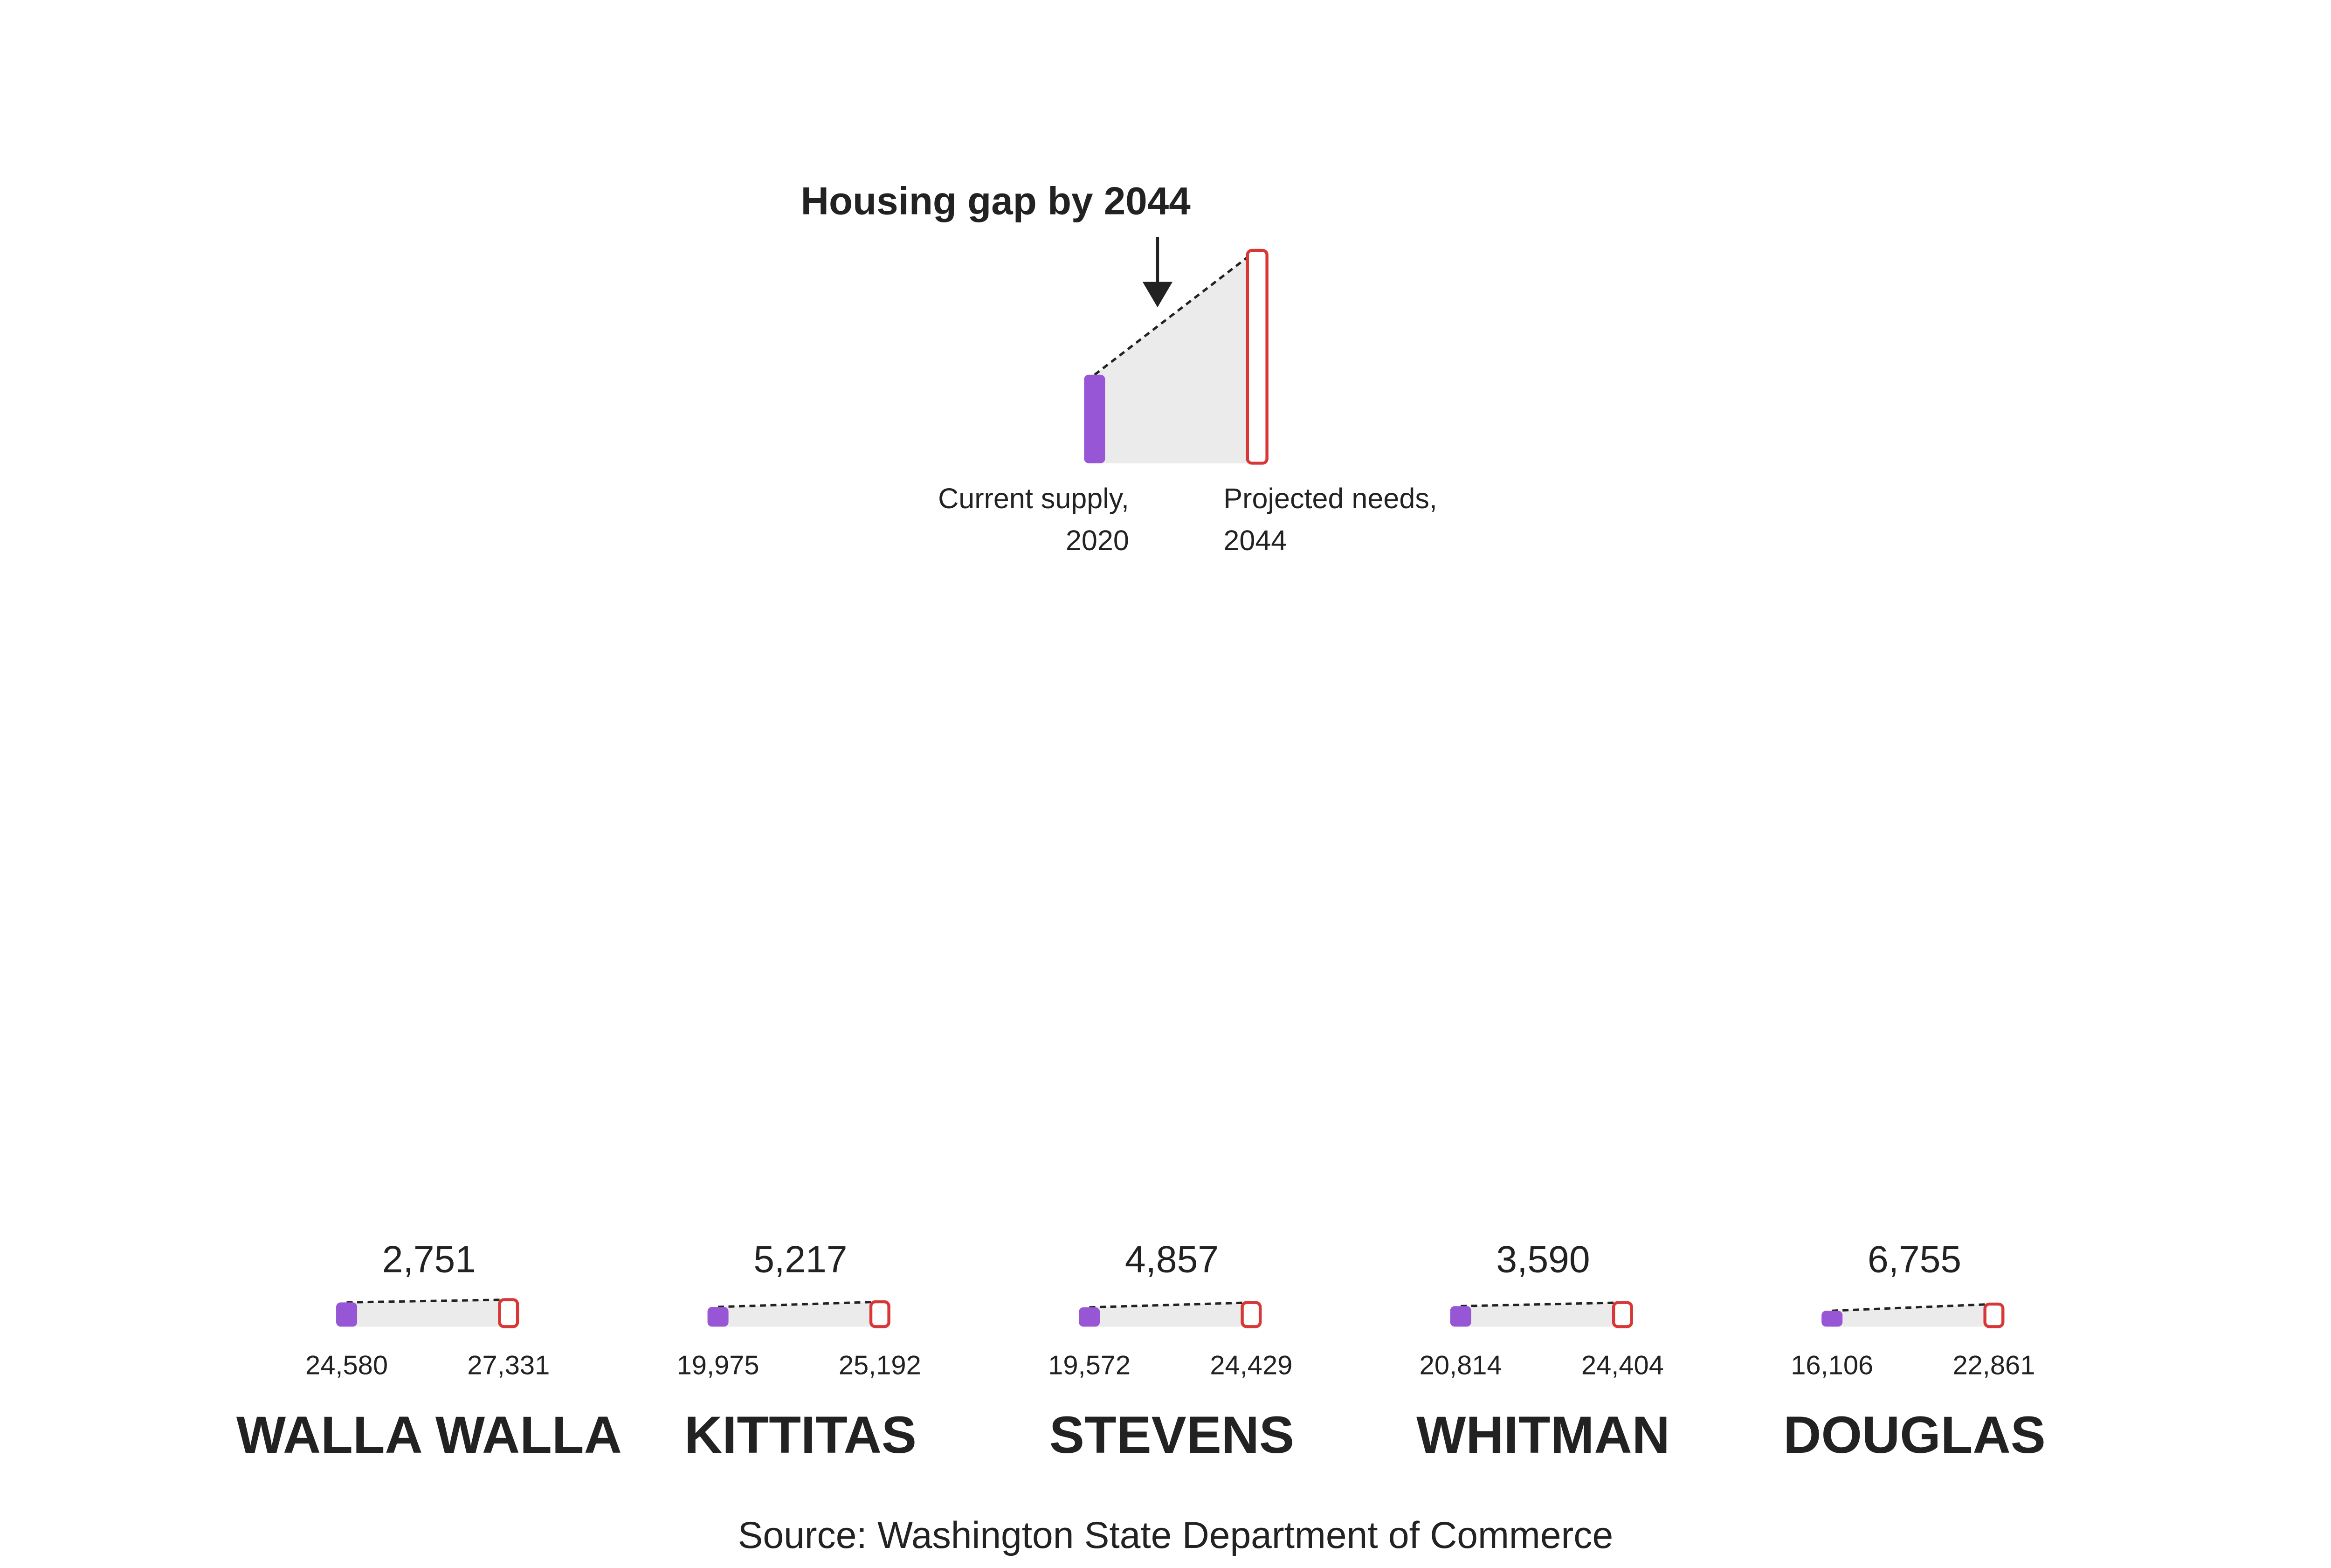 This screenshot has width=2331, height=1568. Describe the element at coordinates (1257, 357) in the screenshot. I see `key-needs-bar` at that location.